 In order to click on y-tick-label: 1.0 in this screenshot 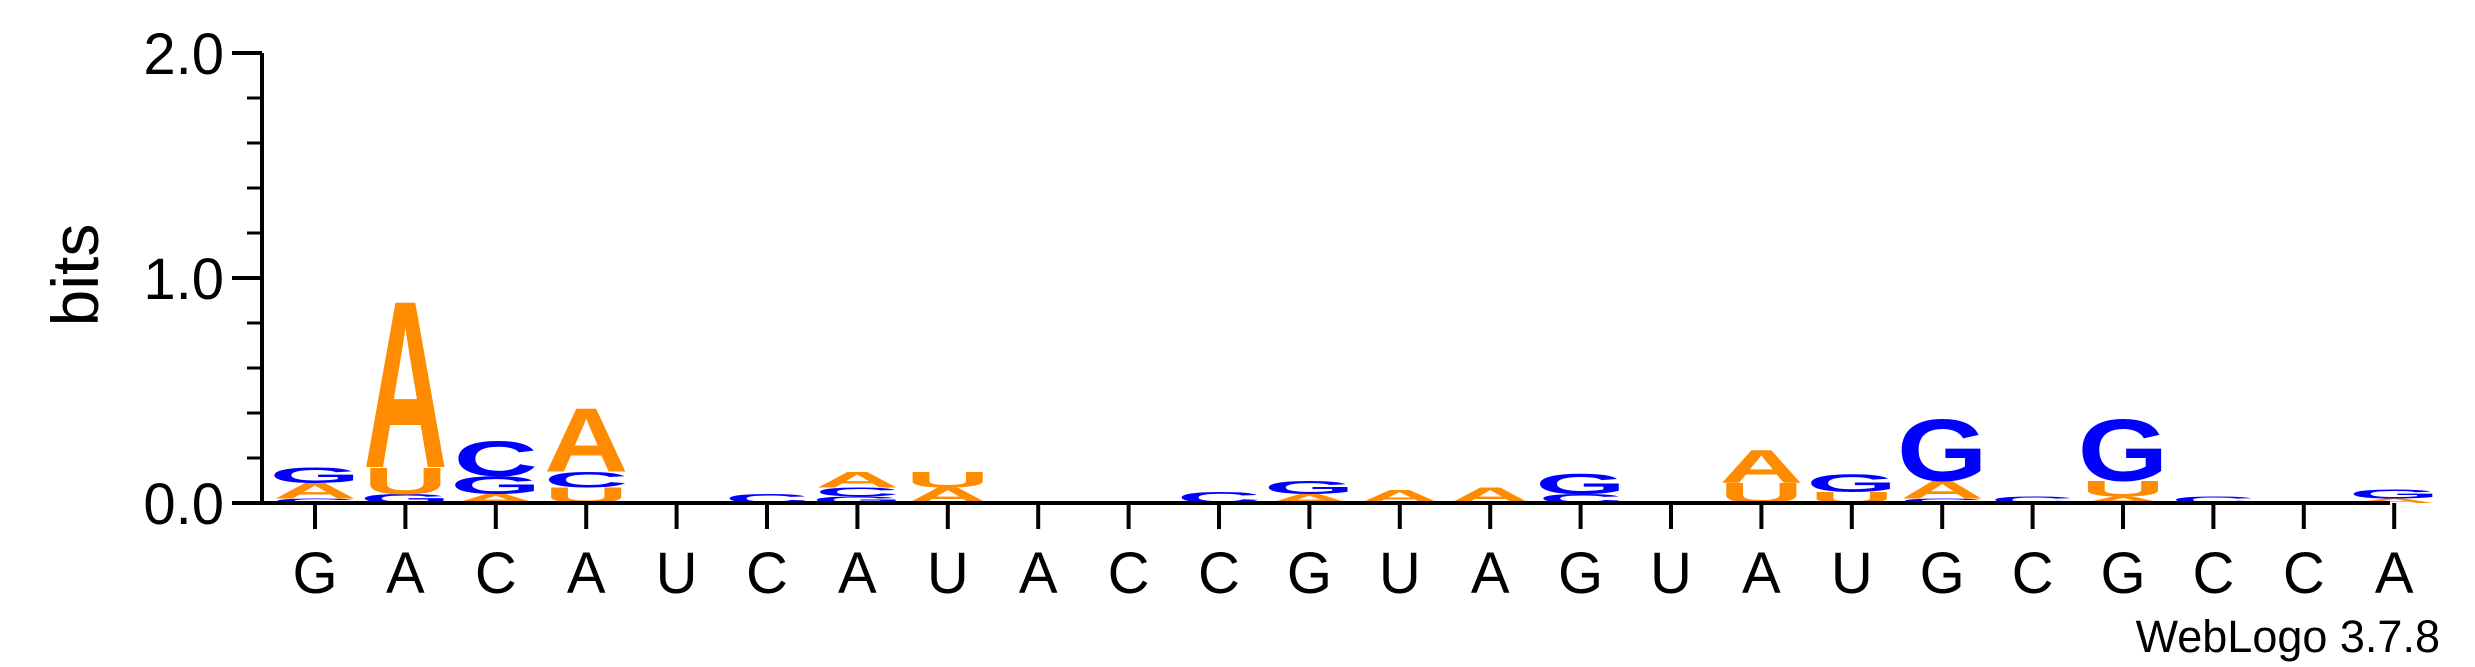, I will do `click(183, 279)`.